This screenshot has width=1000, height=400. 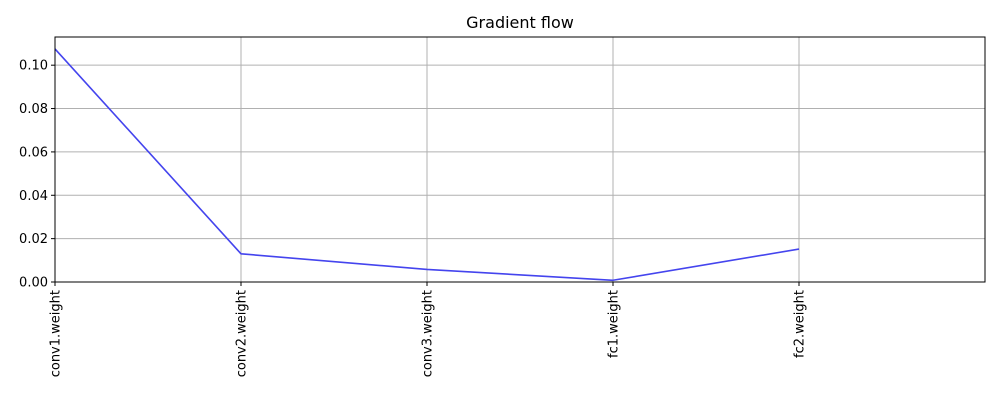 What do you see at coordinates (242, 333) in the screenshot?
I see `x-tick-label: conv2.weight` at bounding box center [242, 333].